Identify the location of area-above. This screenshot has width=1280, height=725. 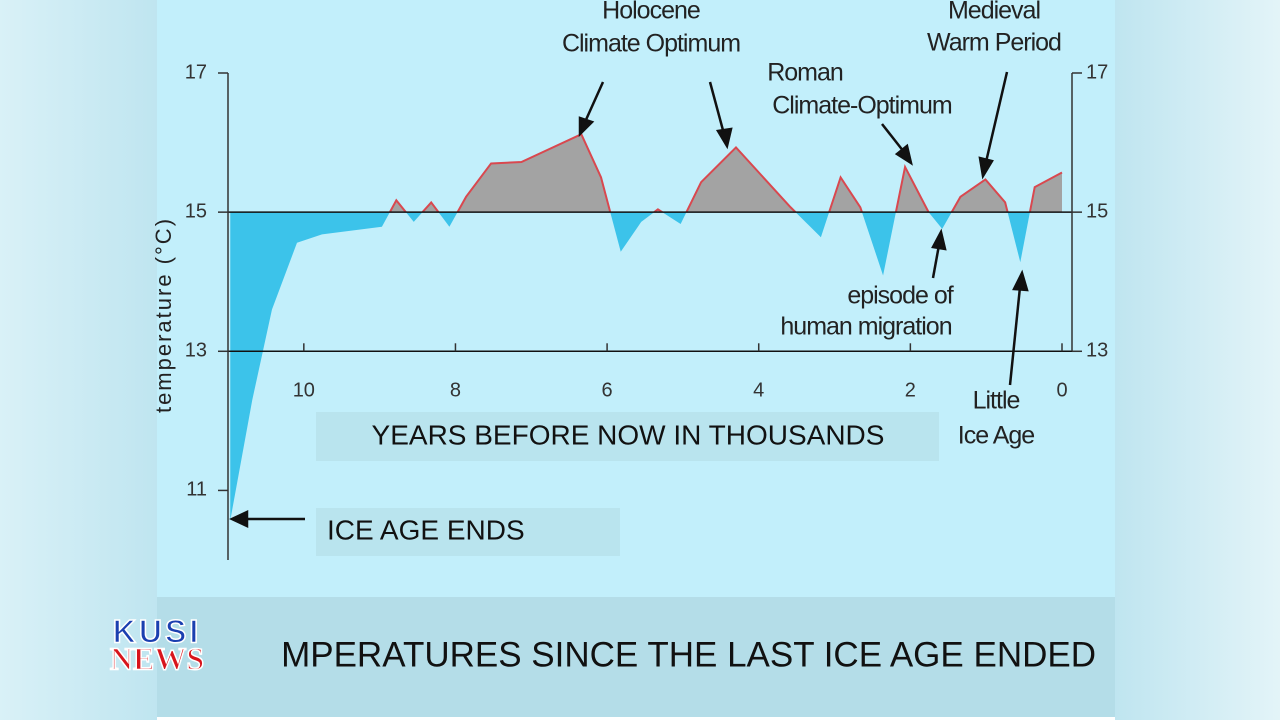
(725, 173).